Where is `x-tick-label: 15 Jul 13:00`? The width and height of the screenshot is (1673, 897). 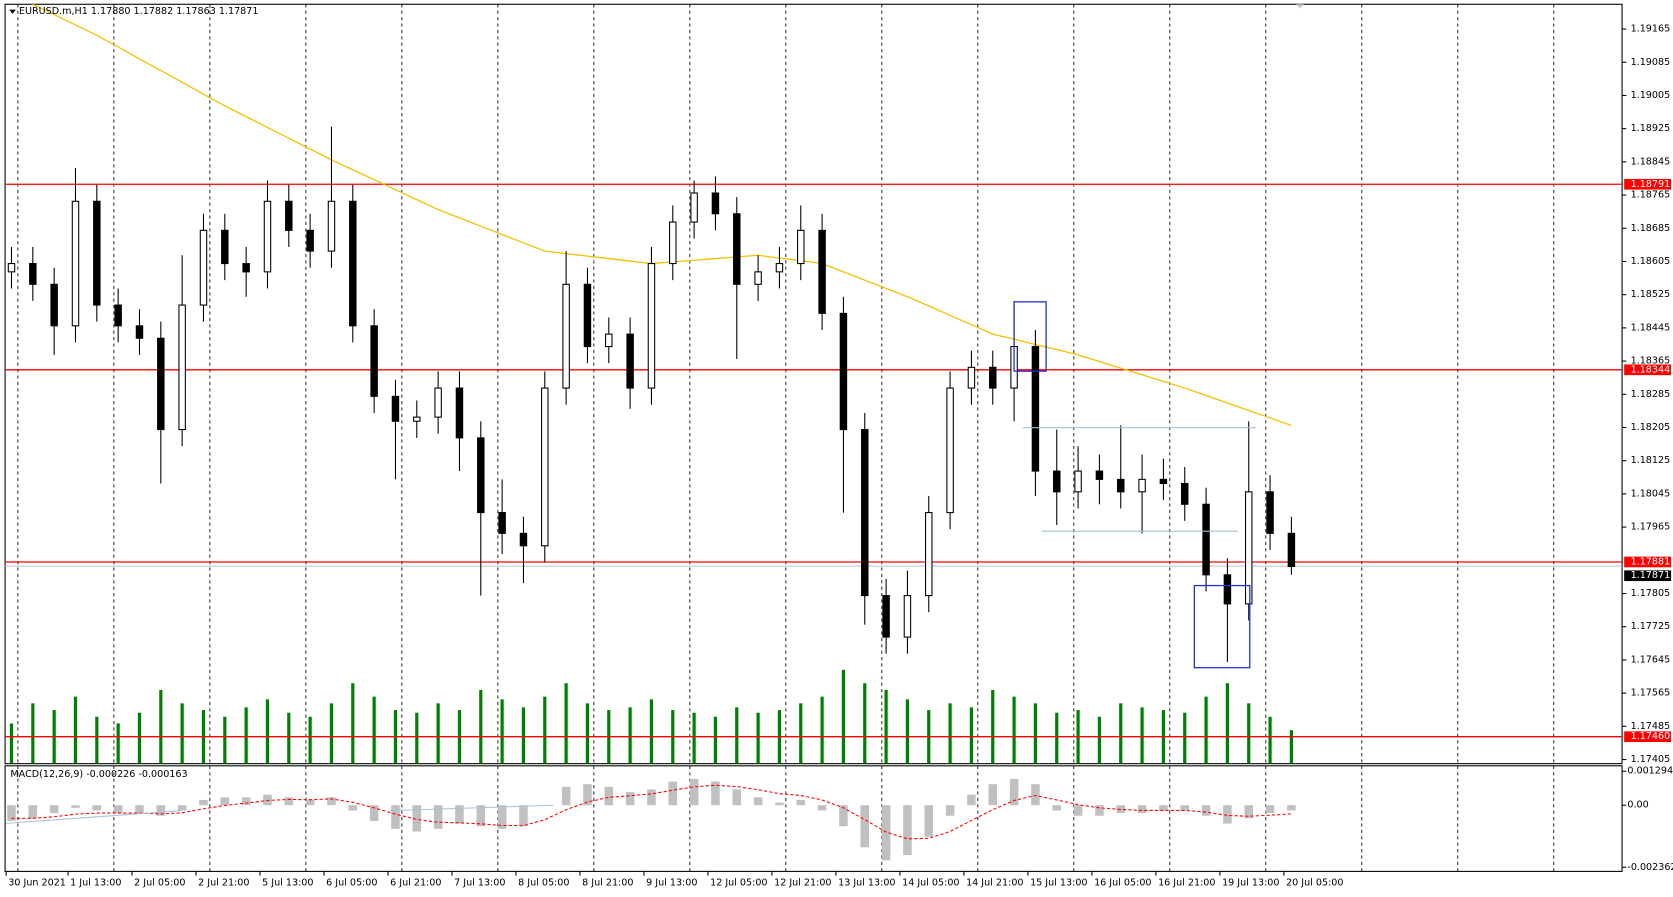
x-tick-label: 15 Jul 13:00 is located at coordinates (1058, 883).